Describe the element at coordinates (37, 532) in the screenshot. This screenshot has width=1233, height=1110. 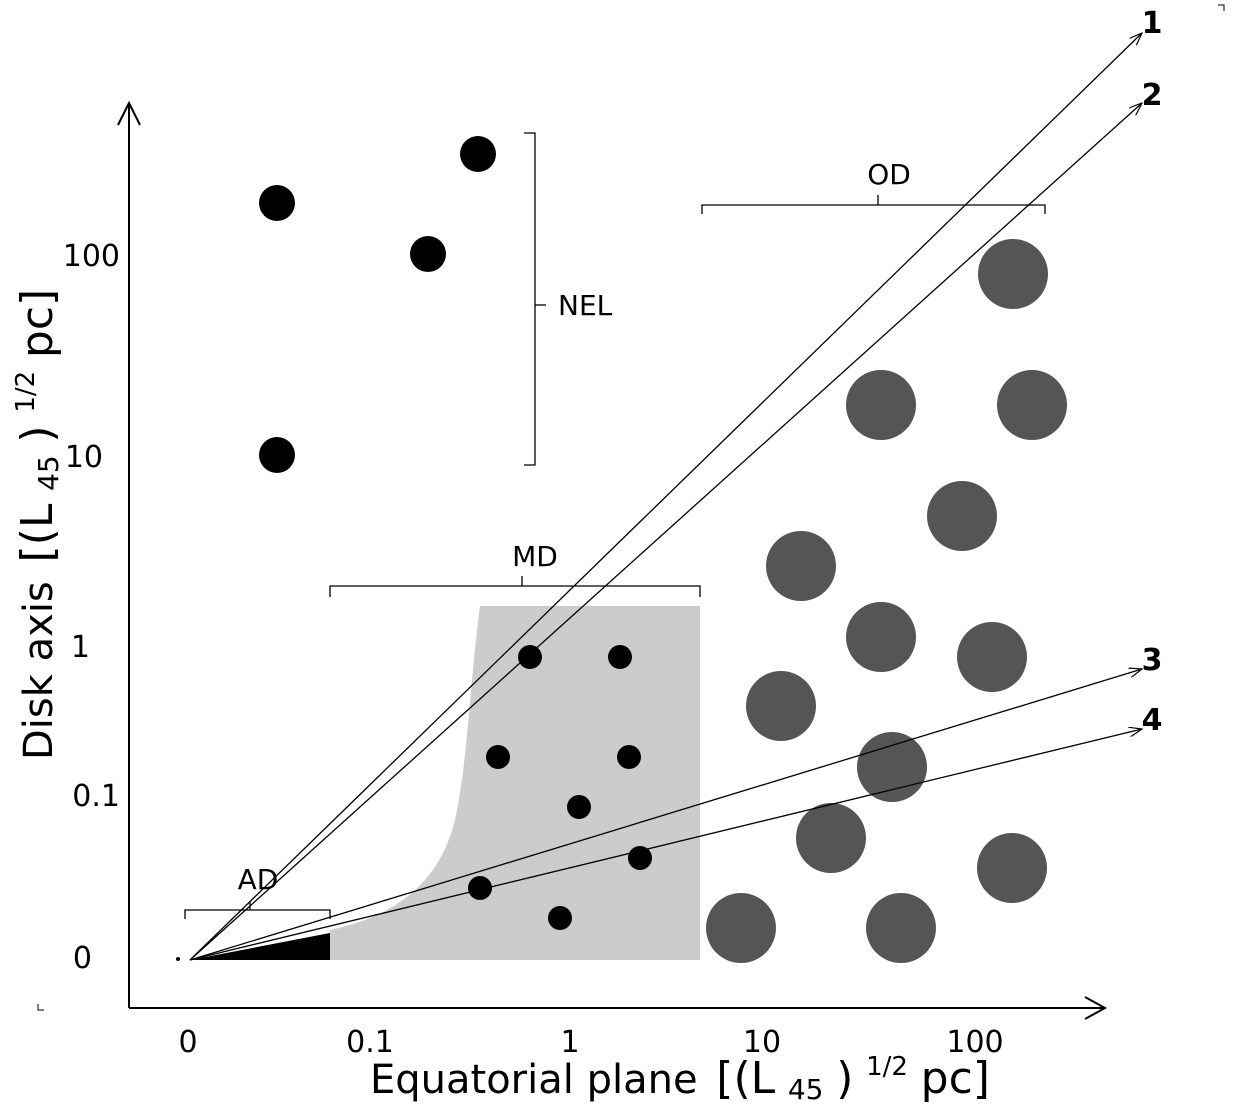
I see `y-axis-unit-open: [(L` at that location.